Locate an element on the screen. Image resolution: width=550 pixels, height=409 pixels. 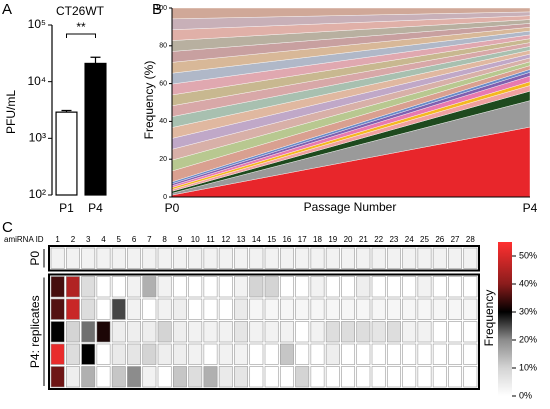
group-frame is located at coordinates (264, 258).